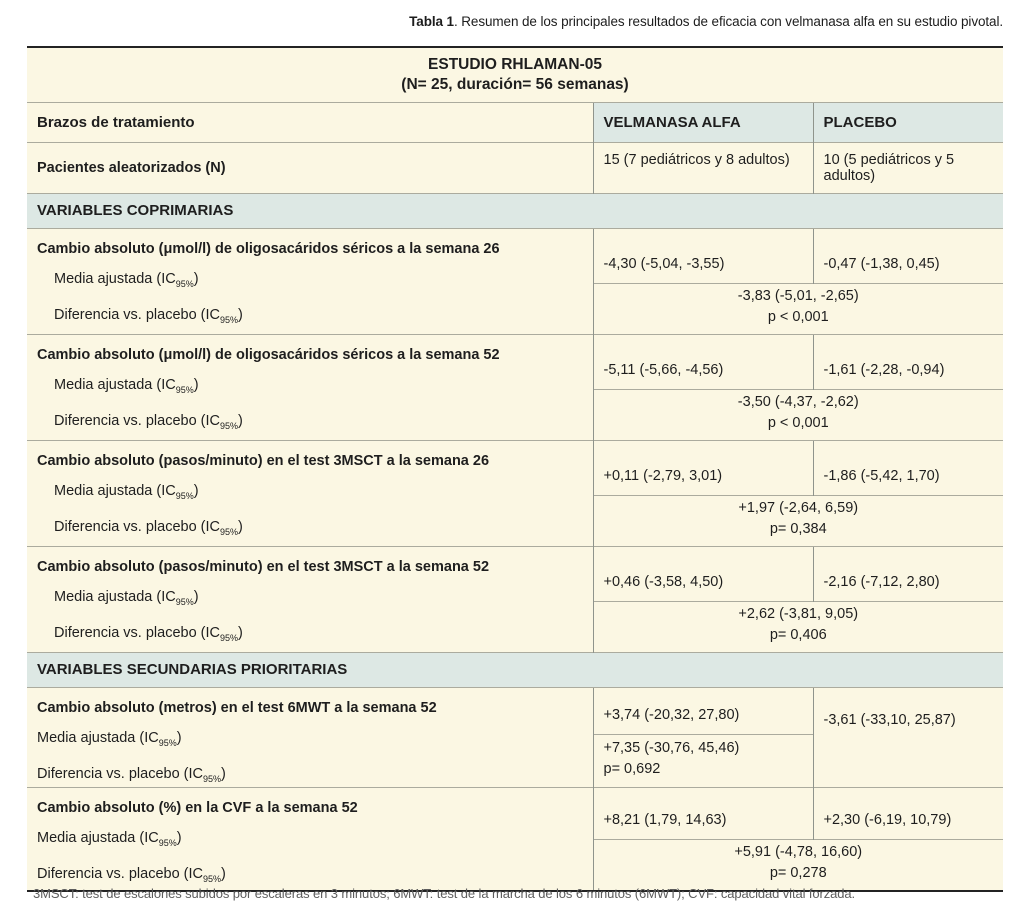 Image resolution: width=1024 pixels, height=920 pixels. I want to click on diff-value: +1,97 (-2,64, 6,59), so click(798, 507).